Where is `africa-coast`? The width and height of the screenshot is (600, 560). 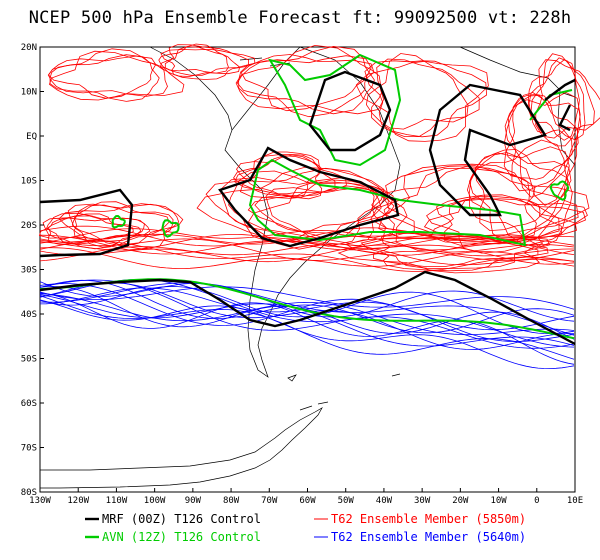 africa-coast is located at coordinates (517, 106).